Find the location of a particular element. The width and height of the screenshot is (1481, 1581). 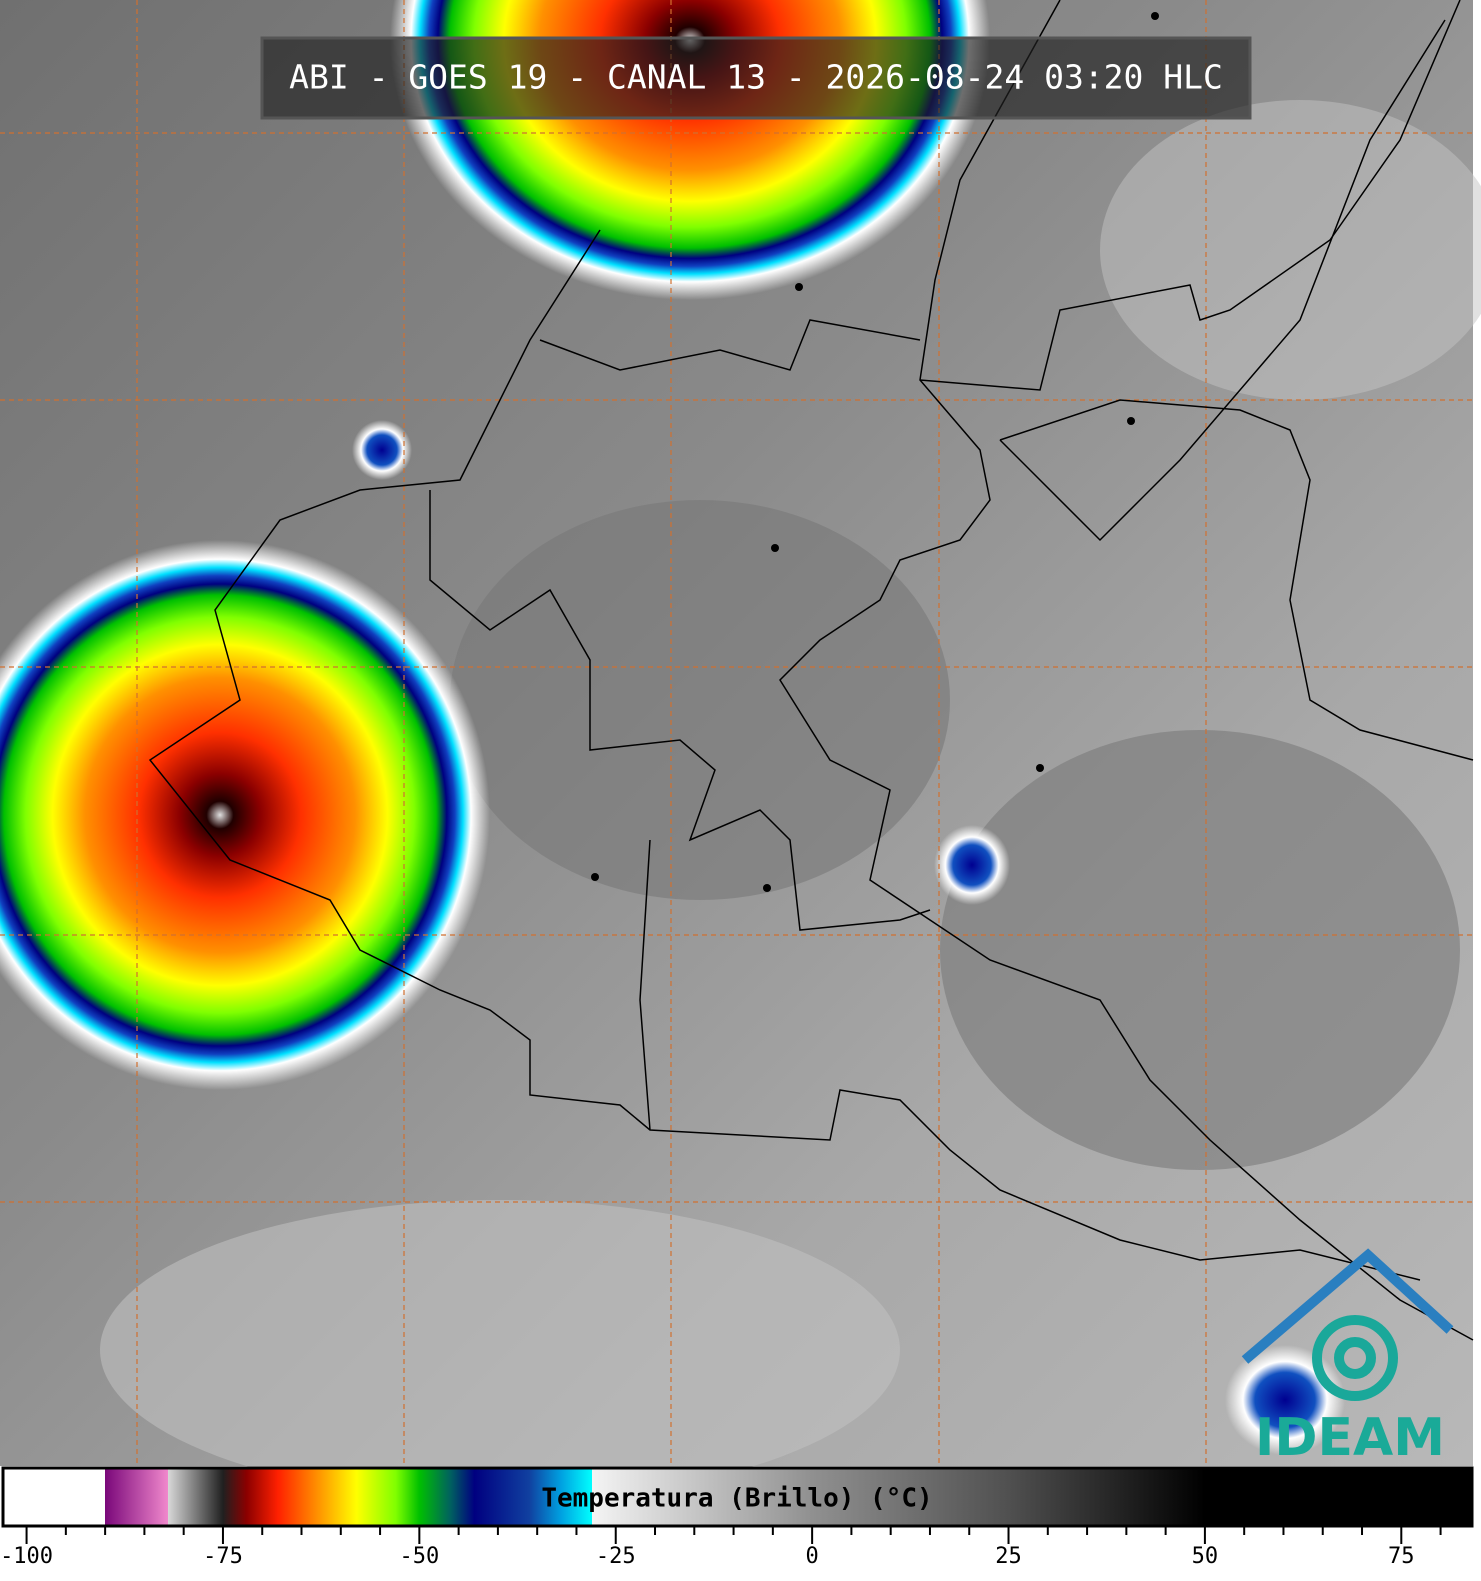

tick-label: -75 is located at coordinates (223, 1556).